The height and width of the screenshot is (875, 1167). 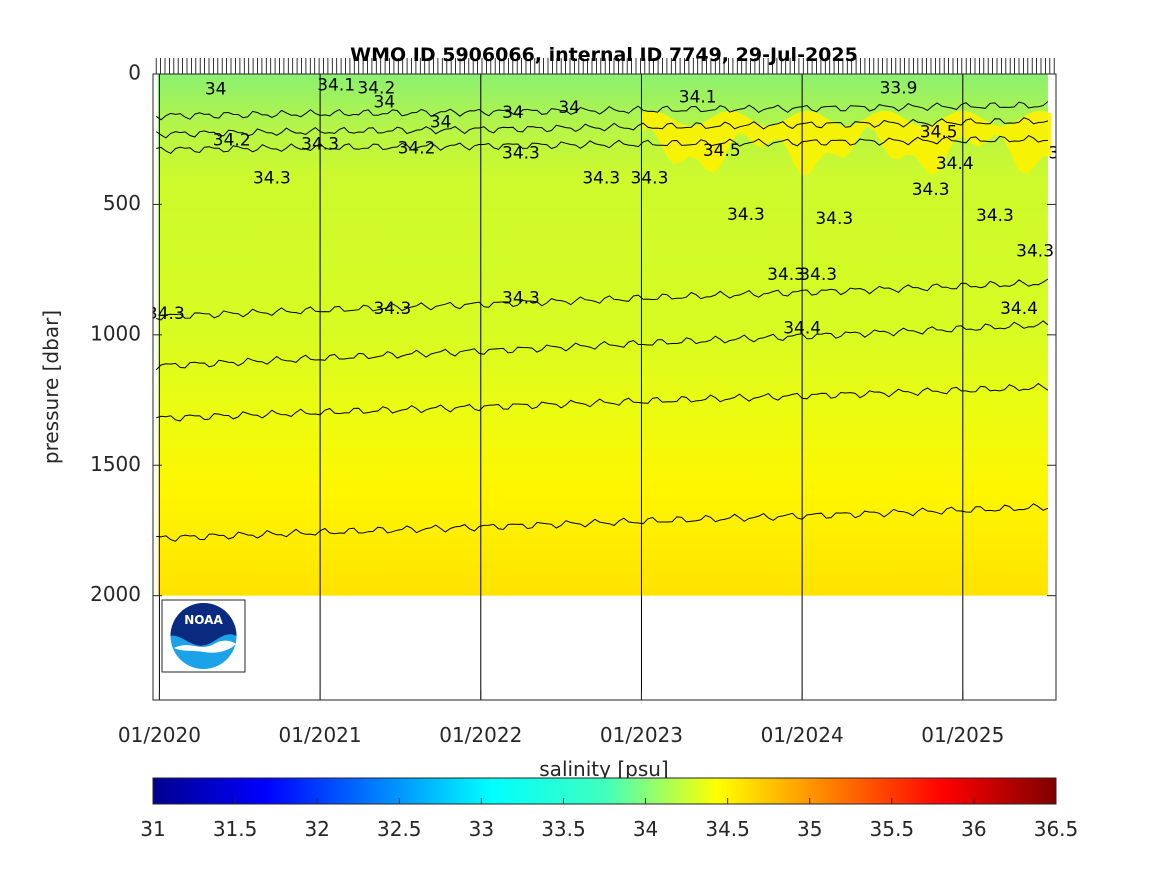 I want to click on colorbar-tick-label: 35.5, so click(x=892, y=829).